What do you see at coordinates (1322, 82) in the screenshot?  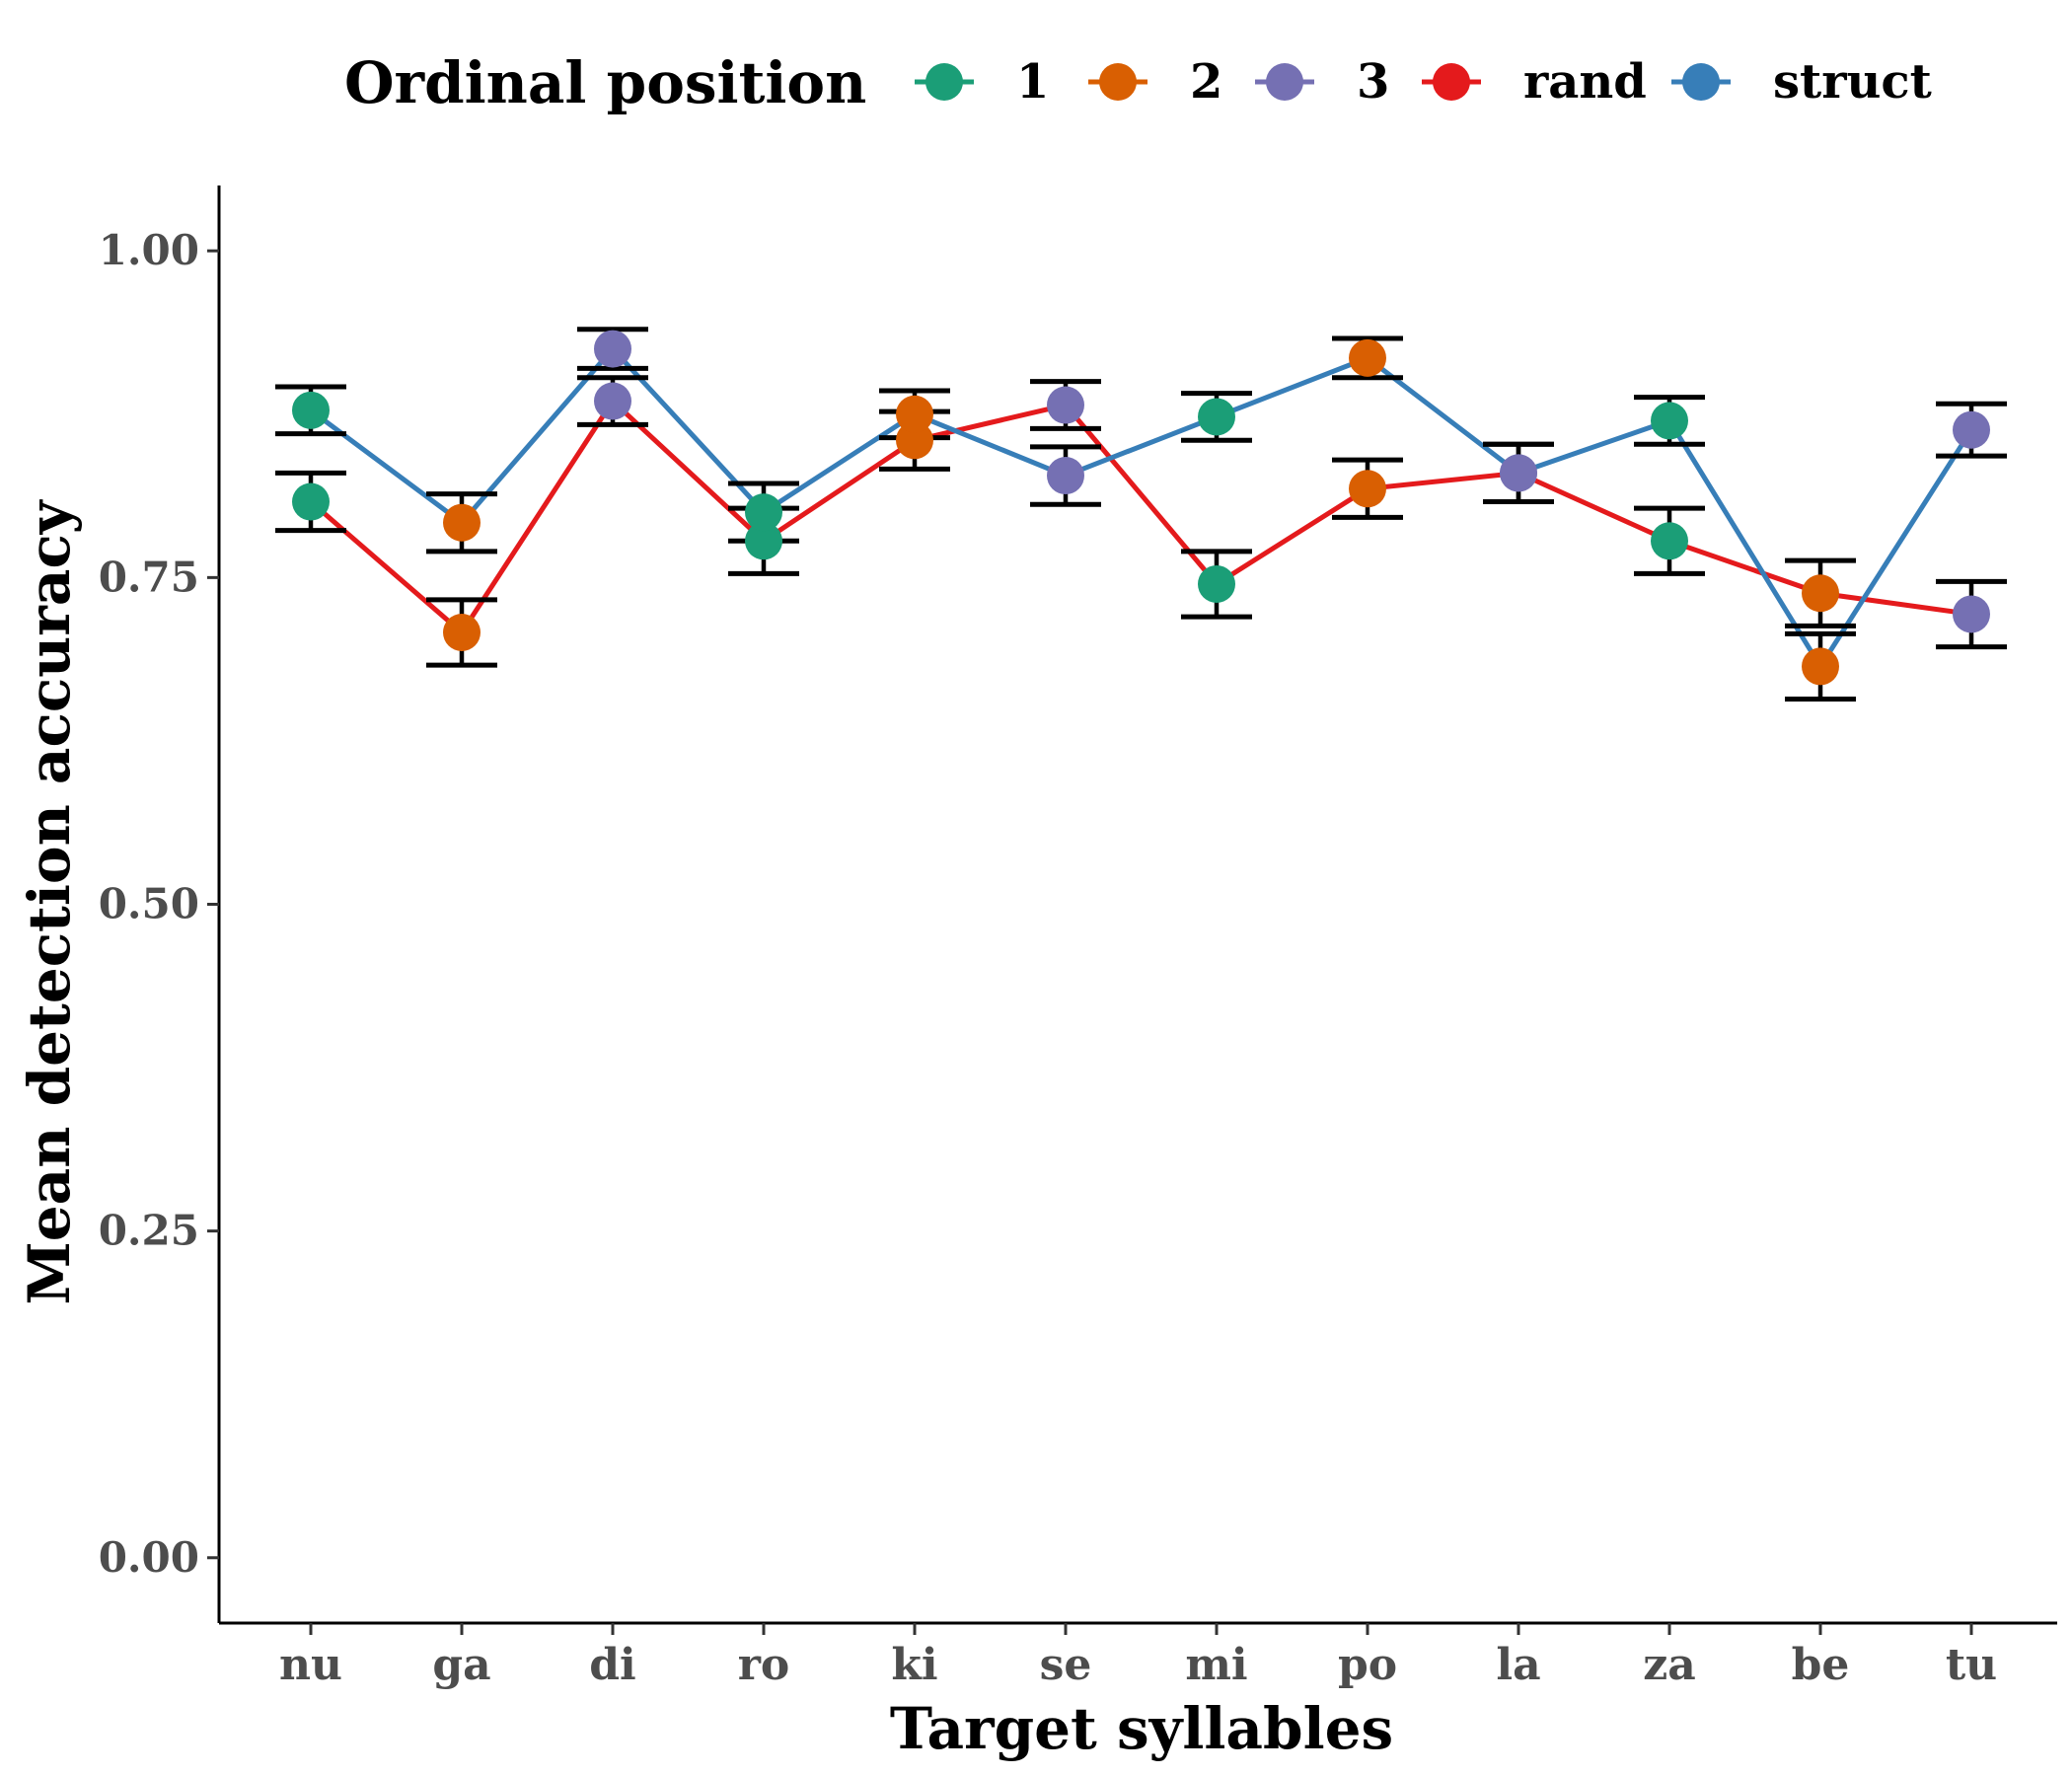 I see `legend-entry-3: 3` at bounding box center [1322, 82].